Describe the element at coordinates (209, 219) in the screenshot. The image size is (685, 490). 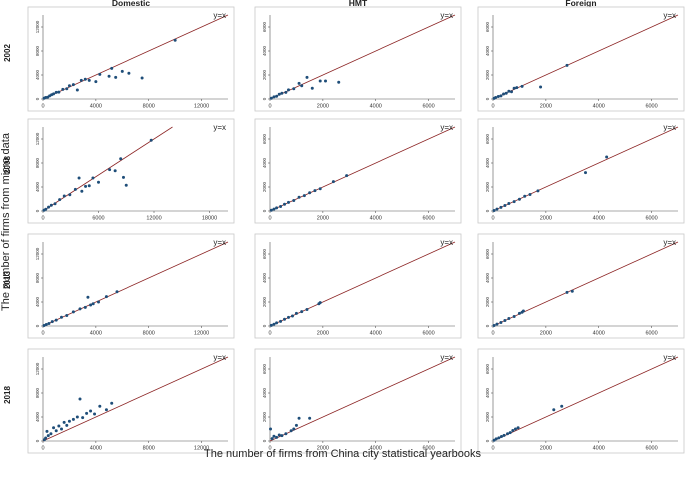
I see `x-tick-label: 18000` at that location.